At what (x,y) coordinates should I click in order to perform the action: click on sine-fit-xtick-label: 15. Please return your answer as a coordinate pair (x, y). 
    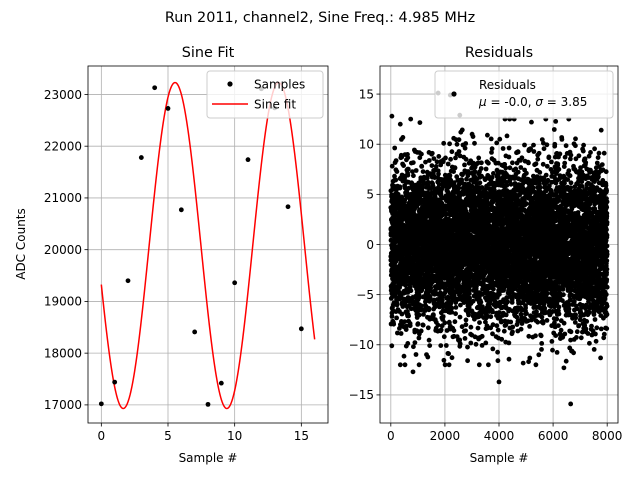
    Looking at the image, I should click on (301, 436).